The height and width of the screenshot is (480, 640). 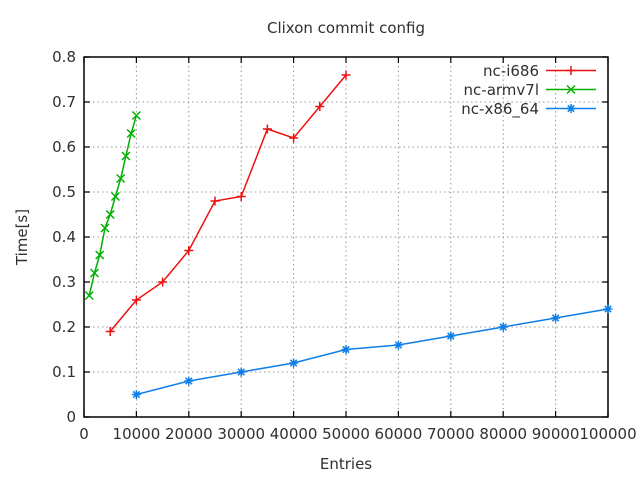 I want to click on y-axis-label: Time[s], so click(x=22, y=237).